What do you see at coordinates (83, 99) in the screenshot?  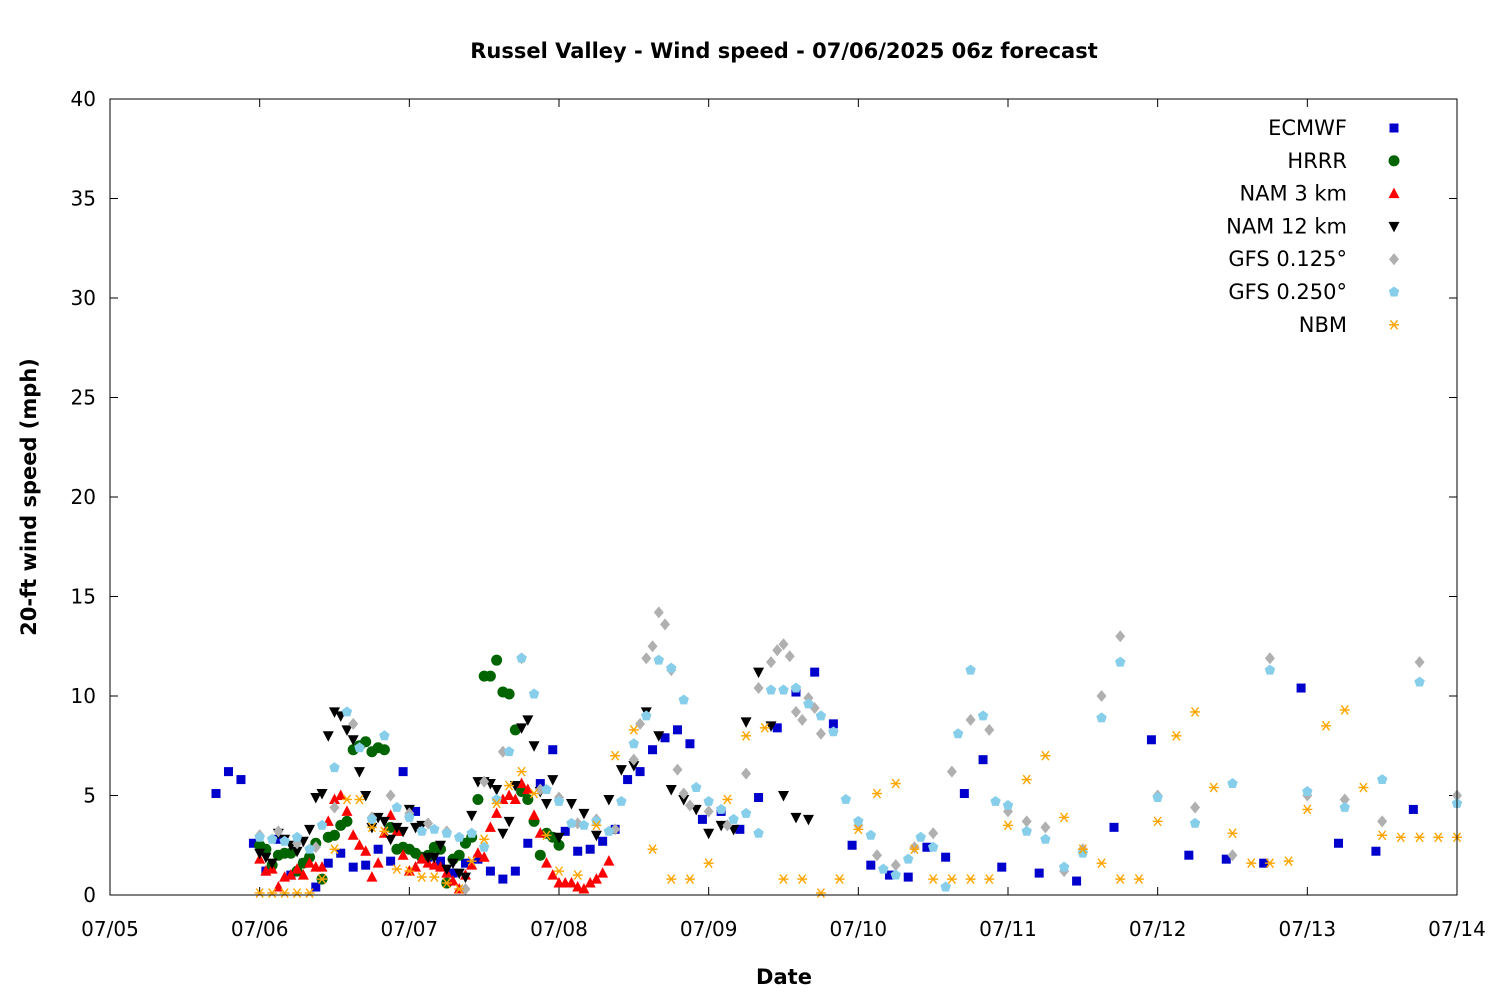 I see `y-tick-label: 40` at bounding box center [83, 99].